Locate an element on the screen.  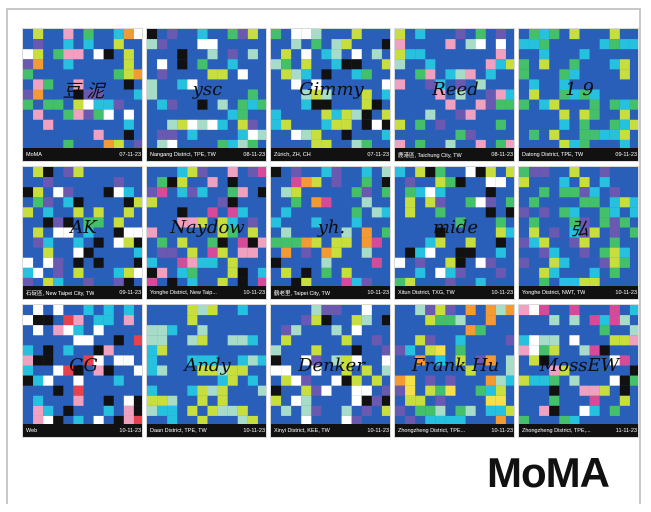
artwork-card: yh. 鶴老里, Taipei City, TW 10-11-23 is located at coordinates (330, 233).